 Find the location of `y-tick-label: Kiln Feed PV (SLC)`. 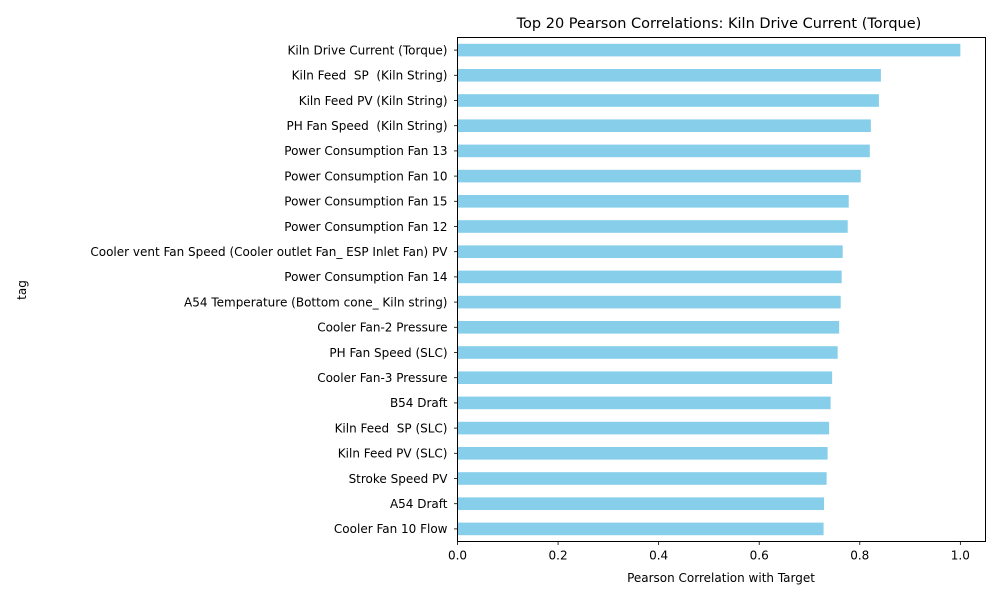

y-tick-label: Kiln Feed PV (SLC) is located at coordinates (393, 454).